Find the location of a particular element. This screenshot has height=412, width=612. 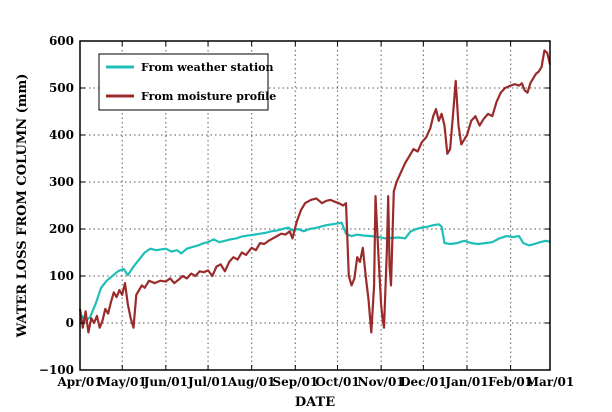

y-tick-label: 100 is located at coordinates (61, 276).